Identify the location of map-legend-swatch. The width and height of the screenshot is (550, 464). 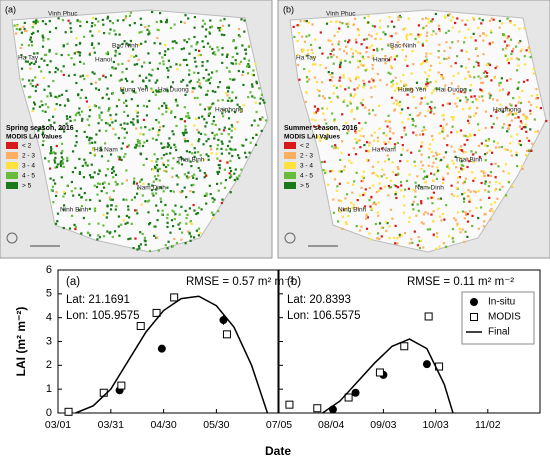
(12, 175).